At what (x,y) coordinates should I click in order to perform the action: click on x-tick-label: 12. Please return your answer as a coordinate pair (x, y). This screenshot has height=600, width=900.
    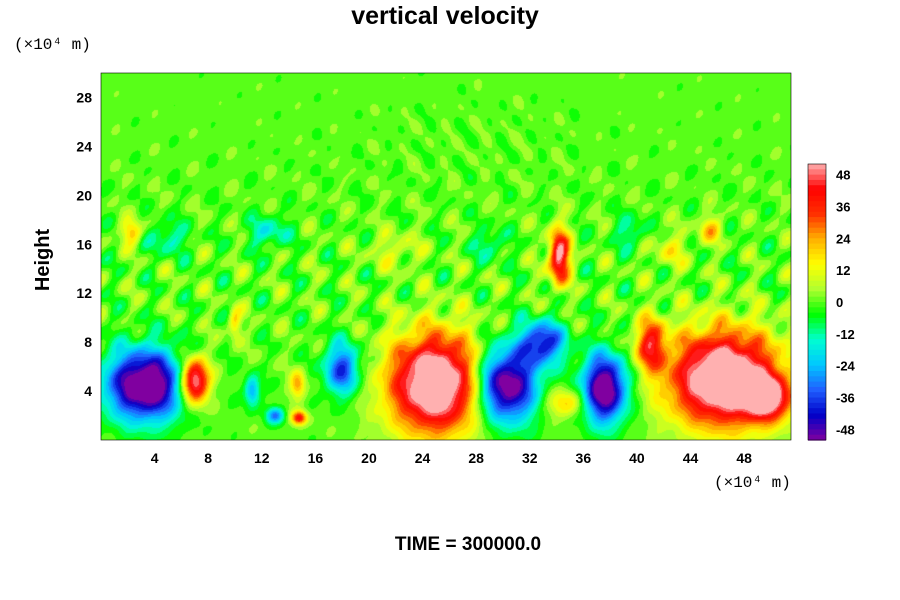
    Looking at the image, I should click on (262, 458).